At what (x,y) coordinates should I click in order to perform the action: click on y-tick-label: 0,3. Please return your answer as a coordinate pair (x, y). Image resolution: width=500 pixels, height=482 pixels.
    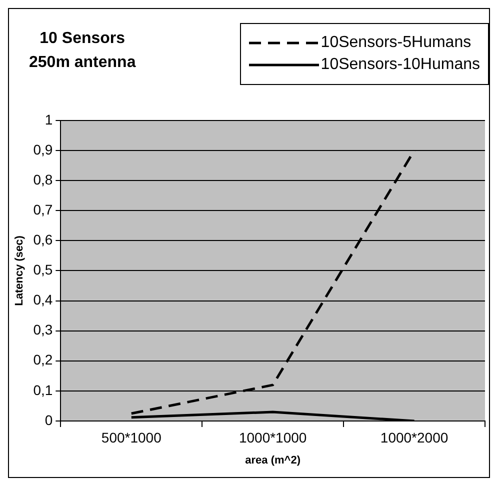
    Looking at the image, I should click on (43, 330).